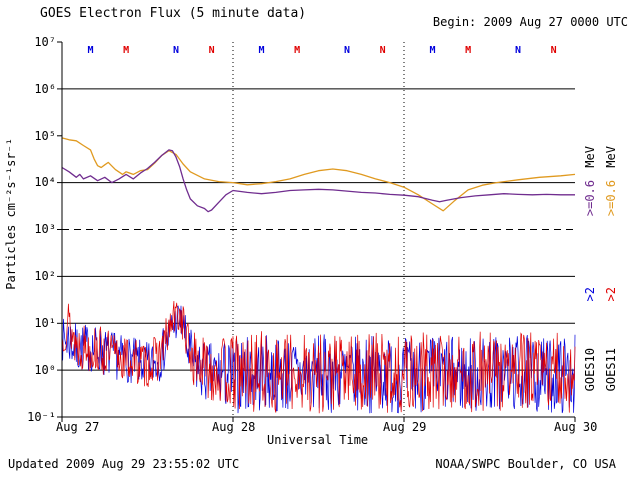 This screenshot has width=640, height=480. What do you see at coordinates (590, 370) in the screenshot?
I see `legend-goes10-name: GOES10` at bounding box center [590, 370].